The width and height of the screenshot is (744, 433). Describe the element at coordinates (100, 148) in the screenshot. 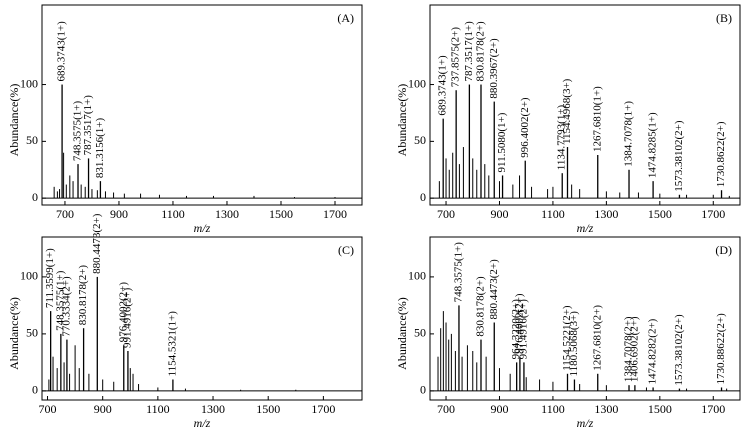

I see `peak-label: 831.3156(1+)` at that location.